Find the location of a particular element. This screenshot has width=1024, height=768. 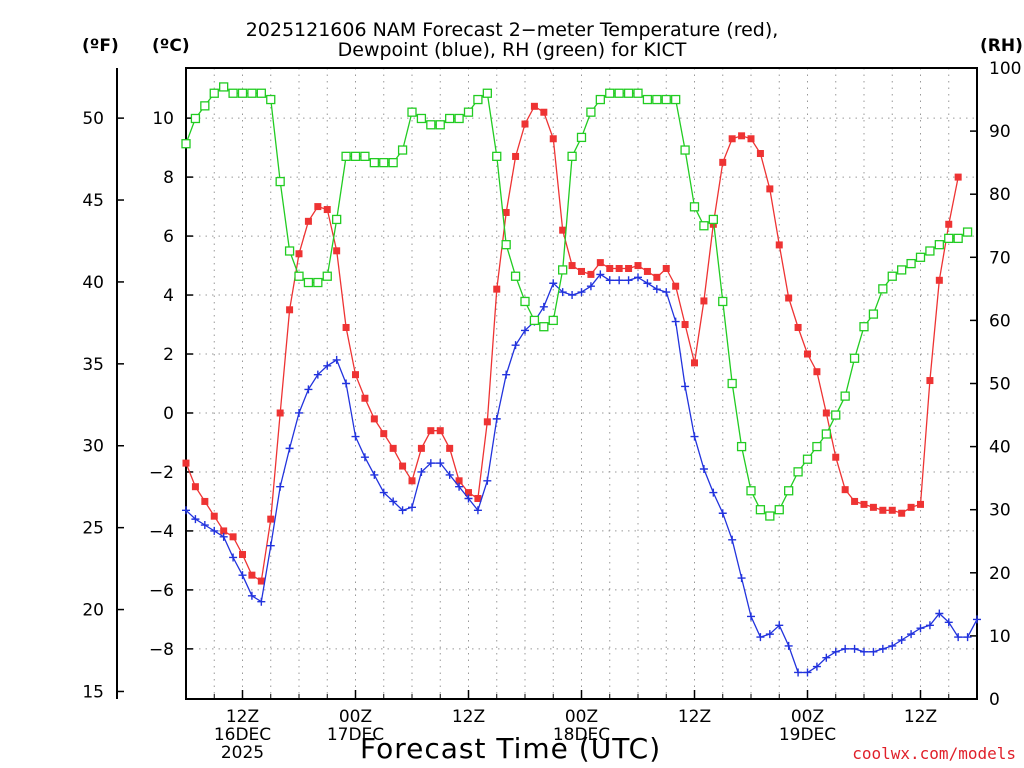

celsius-tick-label: 2 is located at coordinates (168, 355).